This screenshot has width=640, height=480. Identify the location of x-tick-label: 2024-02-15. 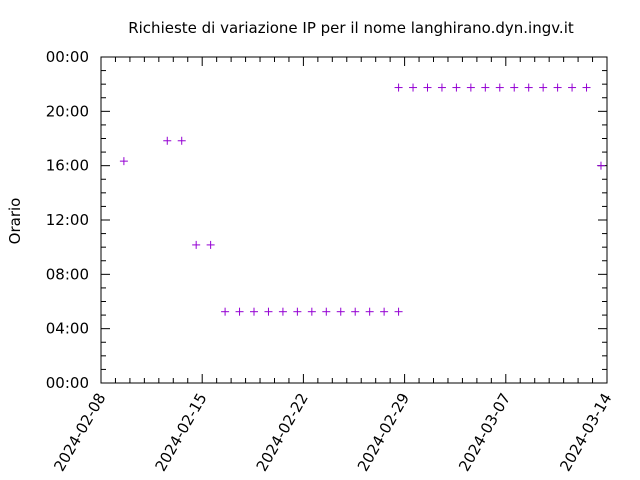
(180, 432).